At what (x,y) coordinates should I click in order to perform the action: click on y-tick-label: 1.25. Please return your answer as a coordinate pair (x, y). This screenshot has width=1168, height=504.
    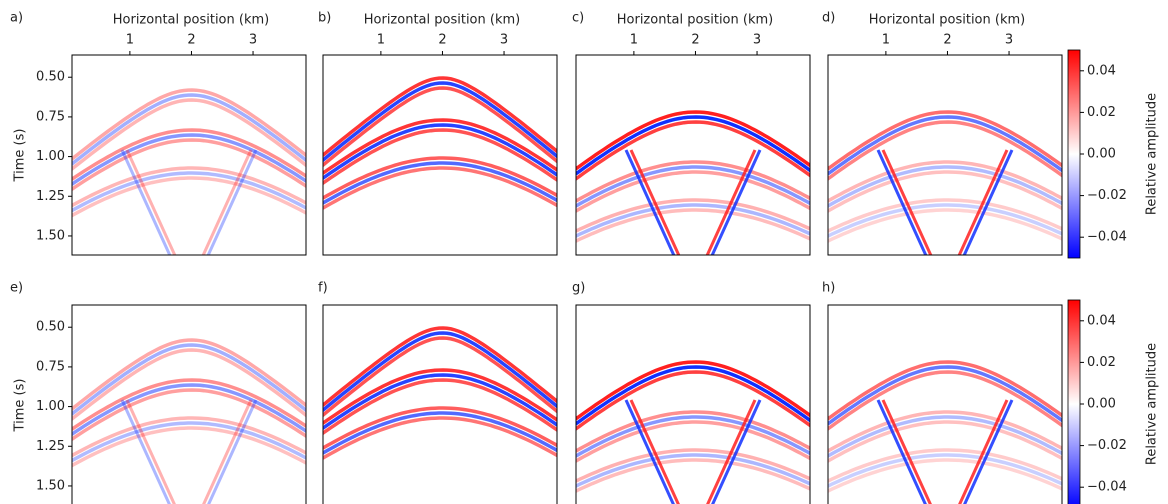
    Looking at the image, I should click on (50, 446).